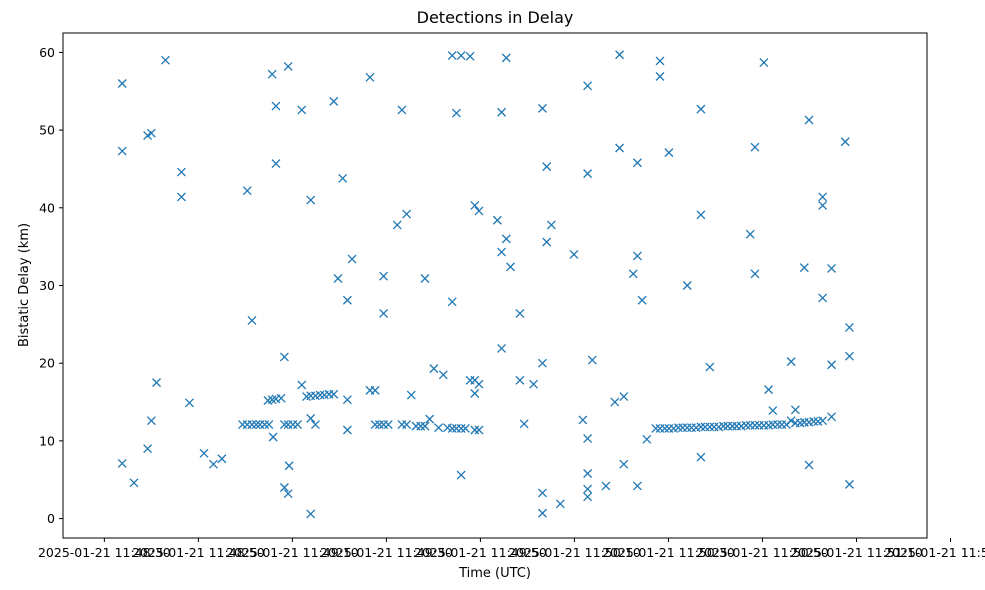 The image size is (985, 590). I want to click on y-tick-label: 10, so click(47, 440).